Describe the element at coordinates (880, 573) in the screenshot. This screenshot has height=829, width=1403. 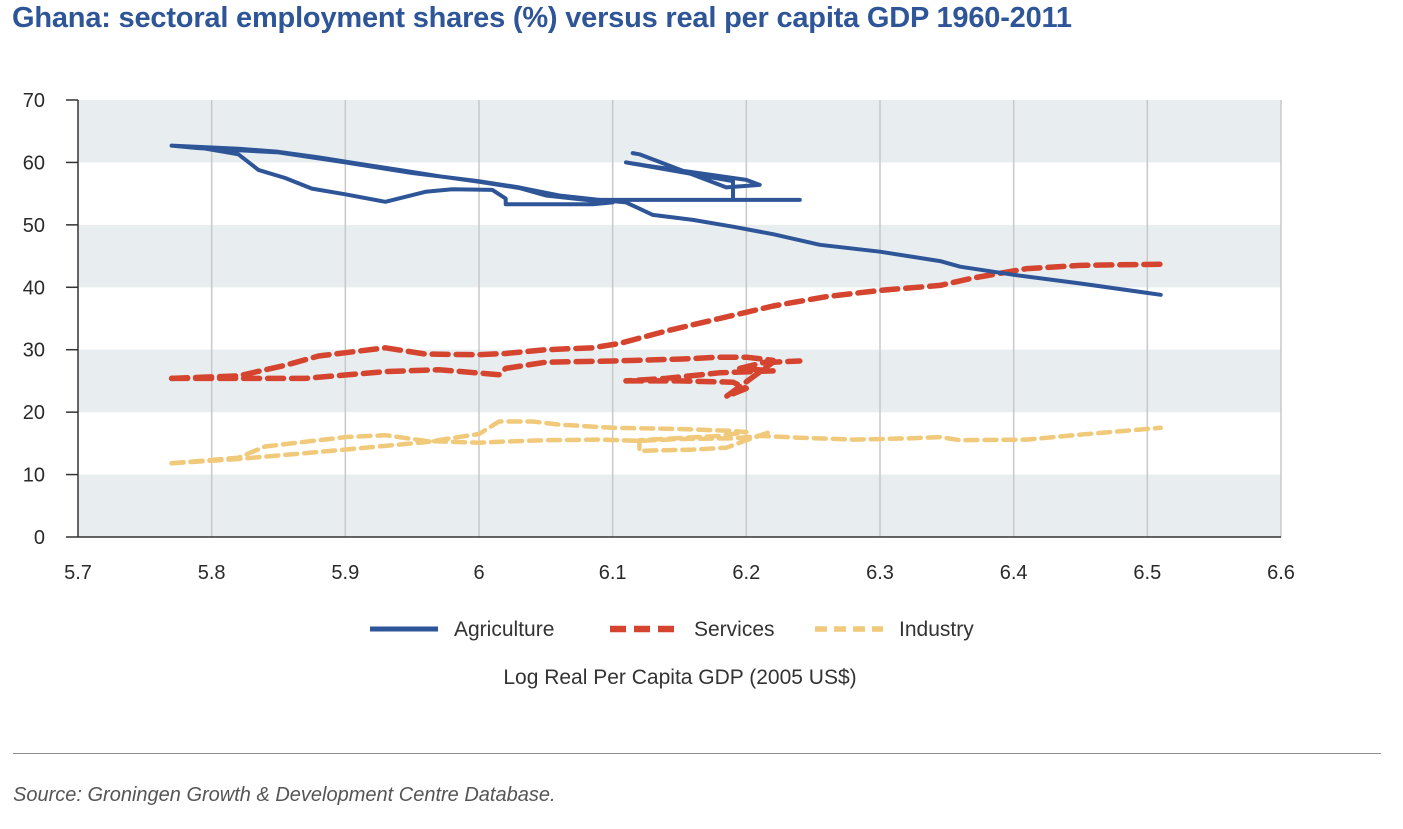
I see `x-tick-label: 6.3` at that location.